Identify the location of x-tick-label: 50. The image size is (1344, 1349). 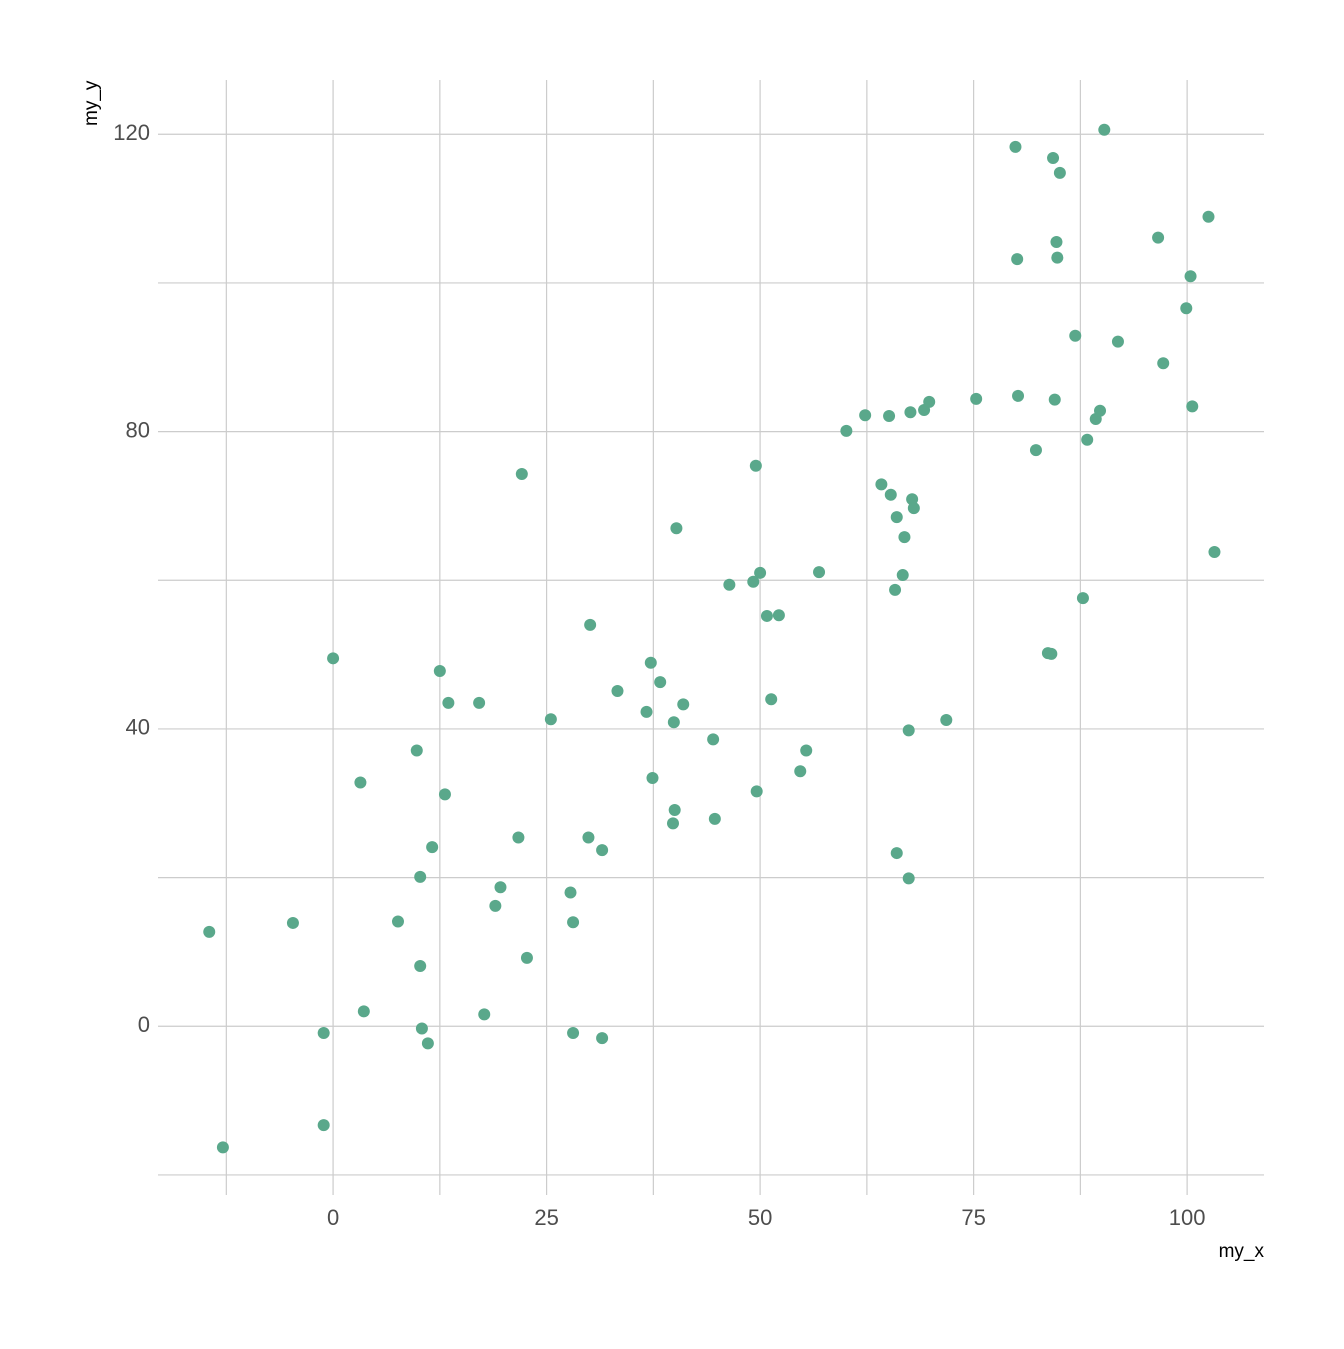
(760, 1217).